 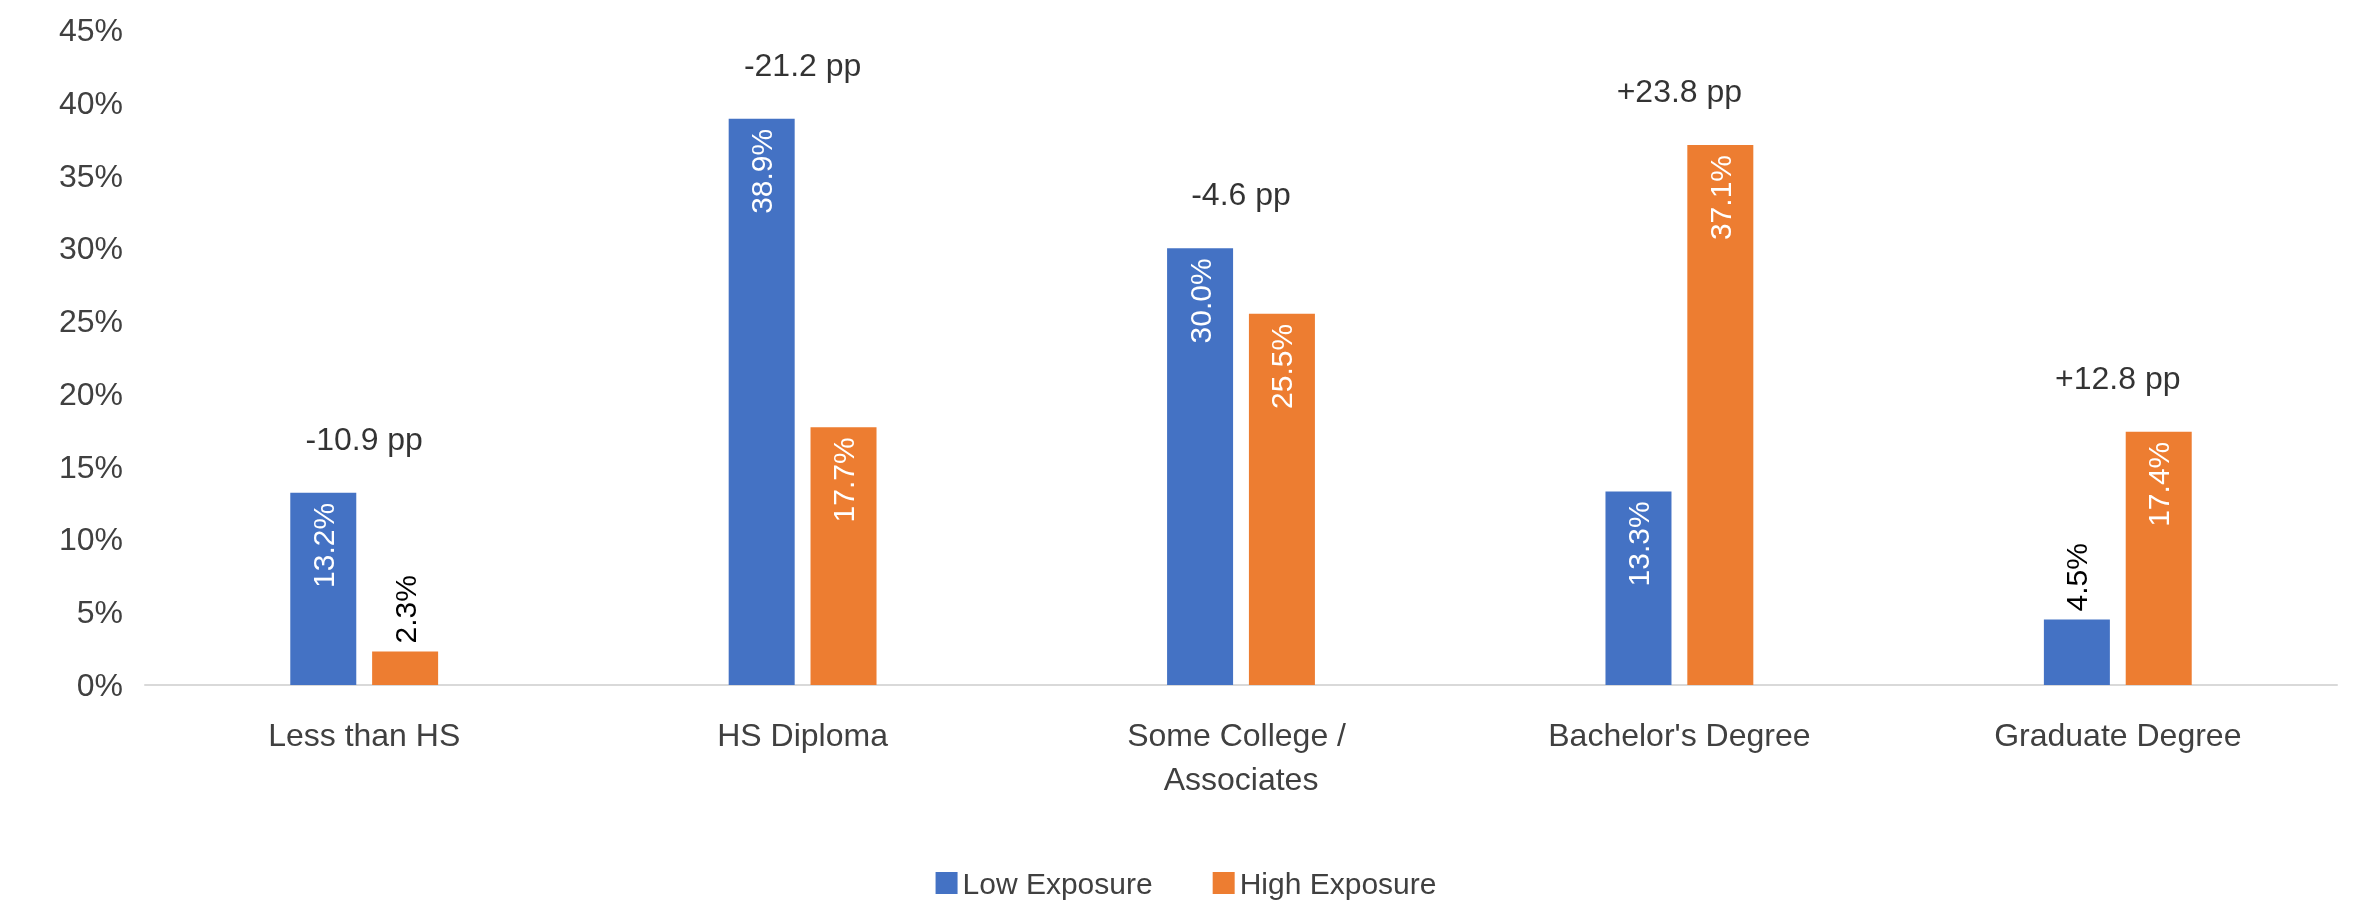 I want to click on annotation: -4.6 pp, so click(x=1241, y=194).